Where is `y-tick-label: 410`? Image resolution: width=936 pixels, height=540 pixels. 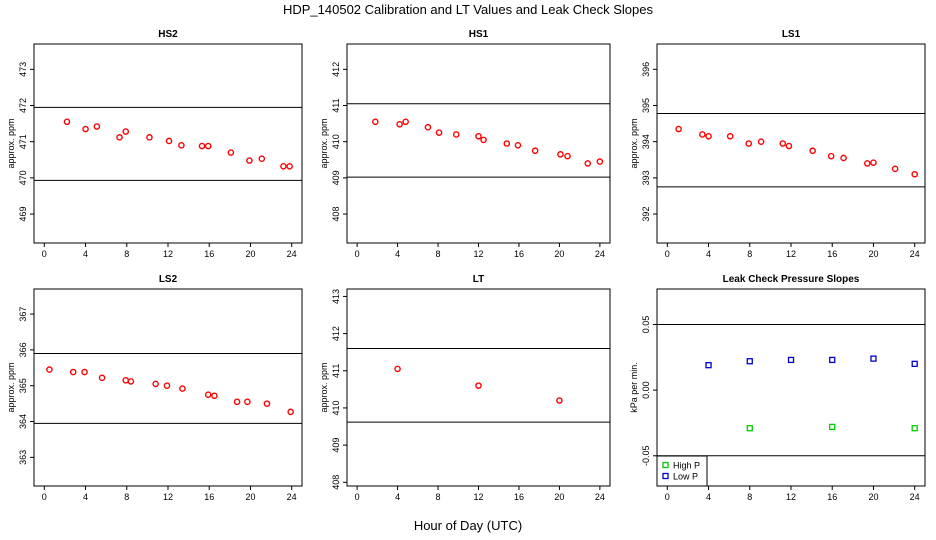
y-tick-label: 410 is located at coordinates (336, 141).